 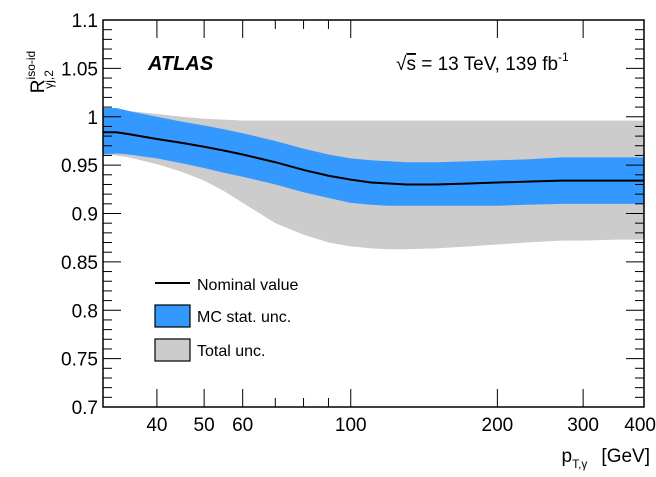 What do you see at coordinates (172, 316) in the screenshot?
I see `legend-swatch-mc-stat` at bounding box center [172, 316].